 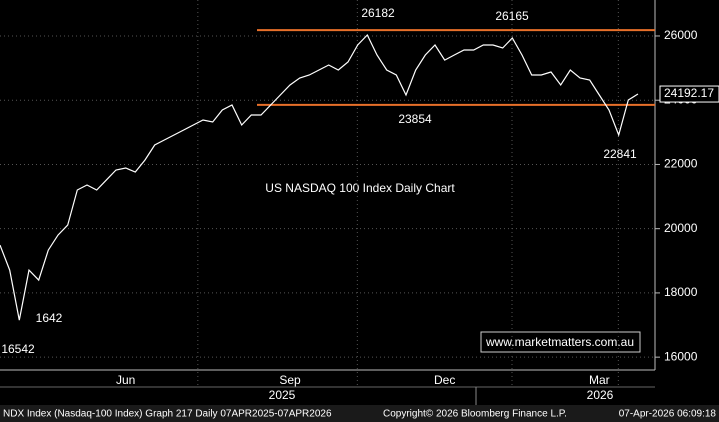 What do you see at coordinates (475, 414) in the screenshot?
I see `footer-text: Copyright© 2026 Bloomberg Finance L.P.` at bounding box center [475, 414].